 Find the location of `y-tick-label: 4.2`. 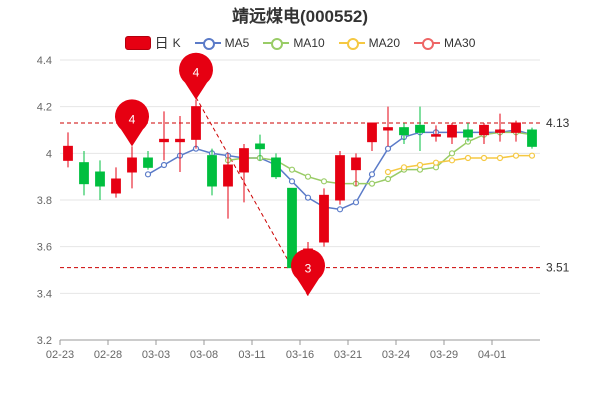

y-tick-label: 4.2 is located at coordinates (44, 108).